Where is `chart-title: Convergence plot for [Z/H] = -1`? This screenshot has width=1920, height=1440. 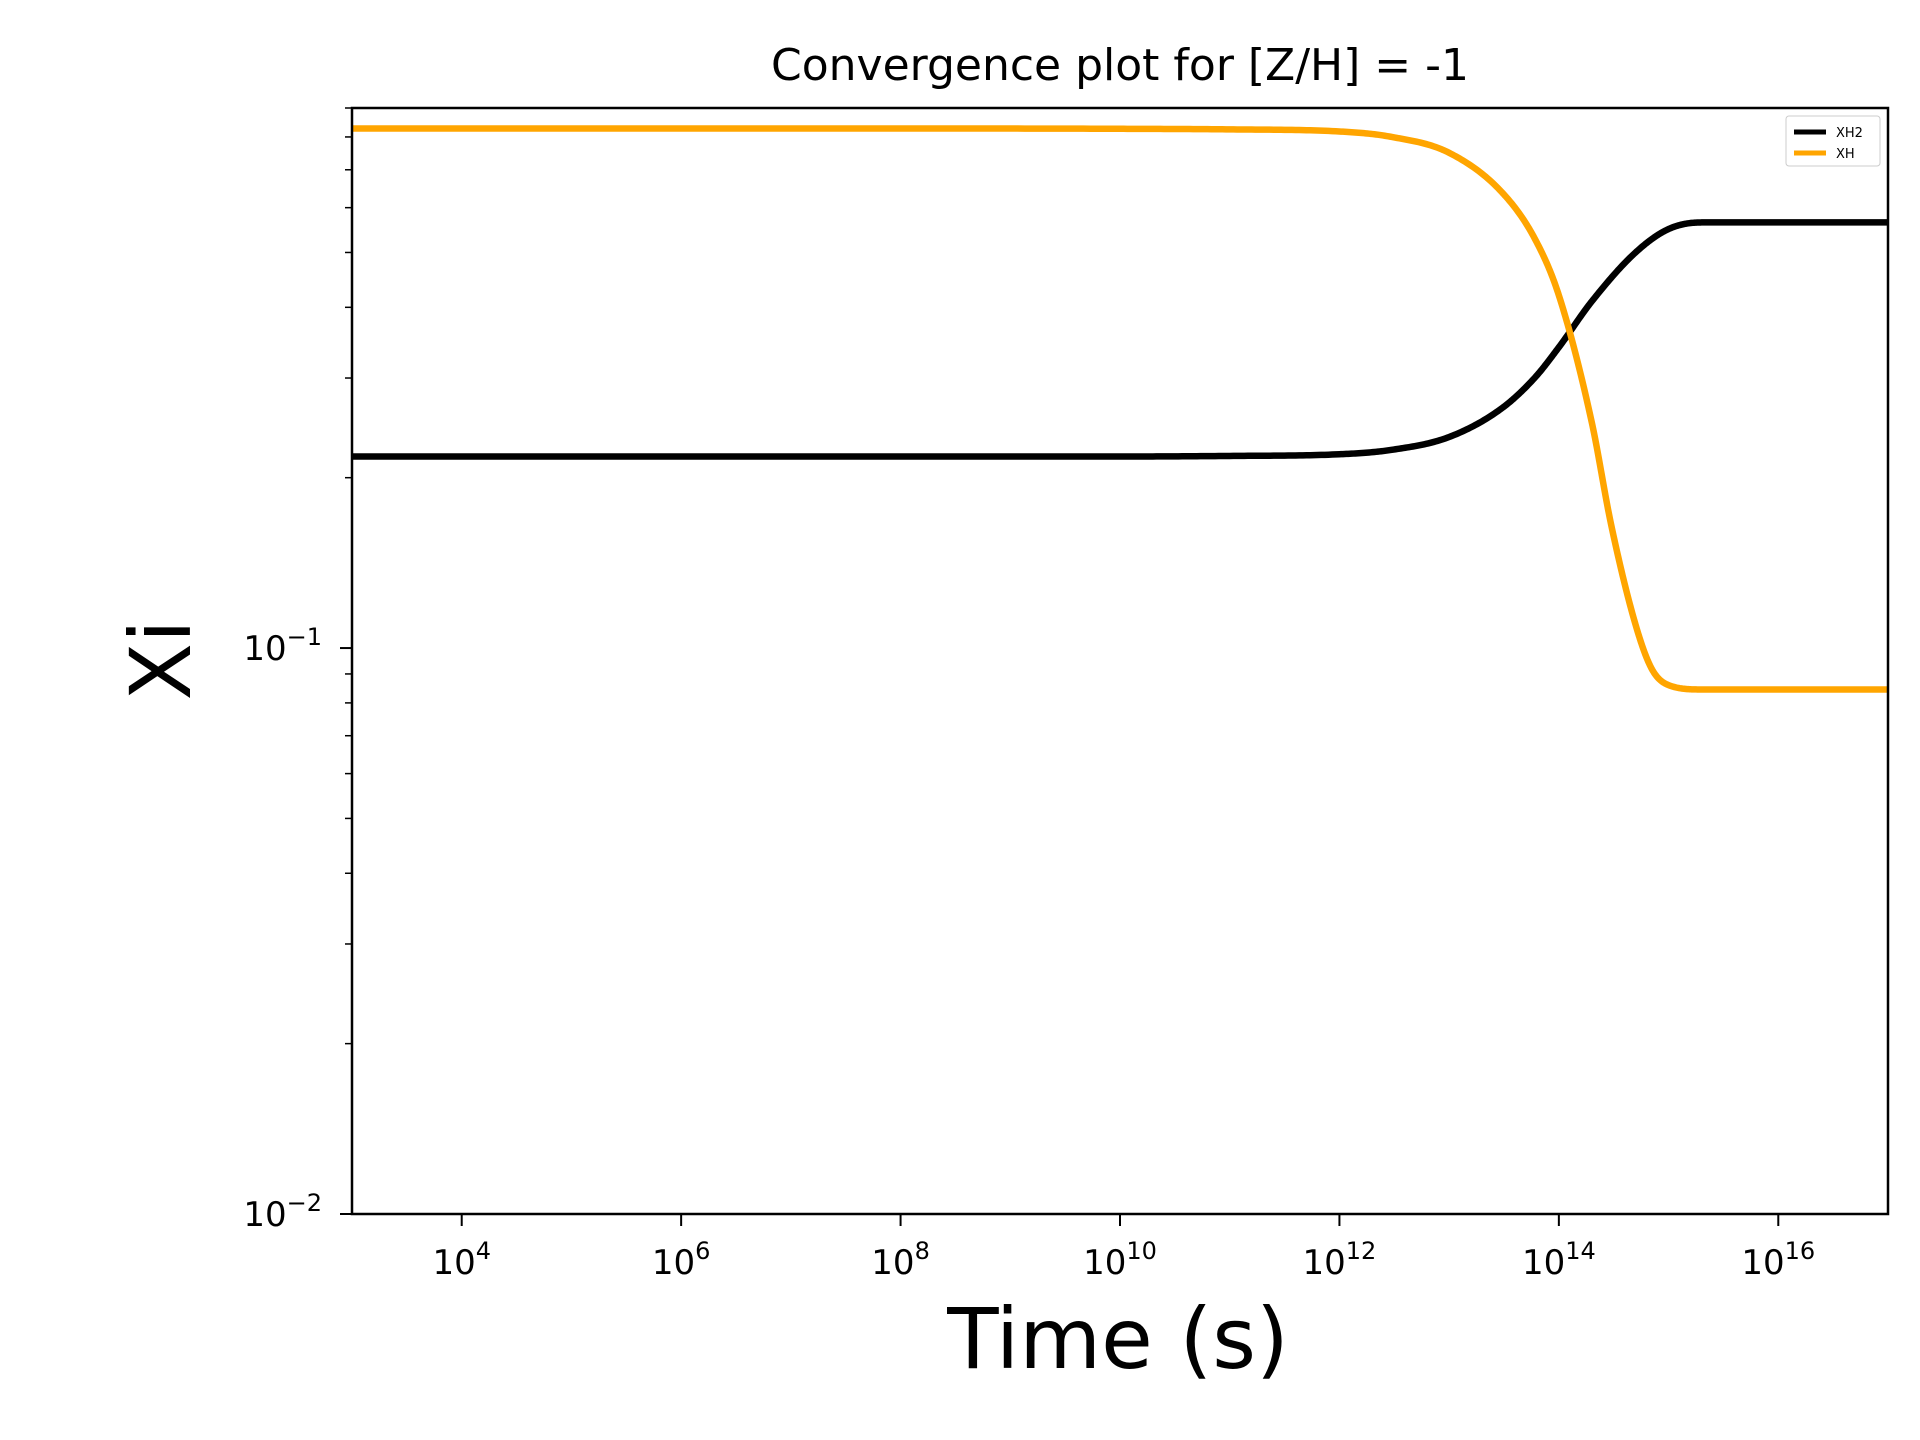 chart-title: Convergence plot for [Z/H] = -1 is located at coordinates (1120, 65).